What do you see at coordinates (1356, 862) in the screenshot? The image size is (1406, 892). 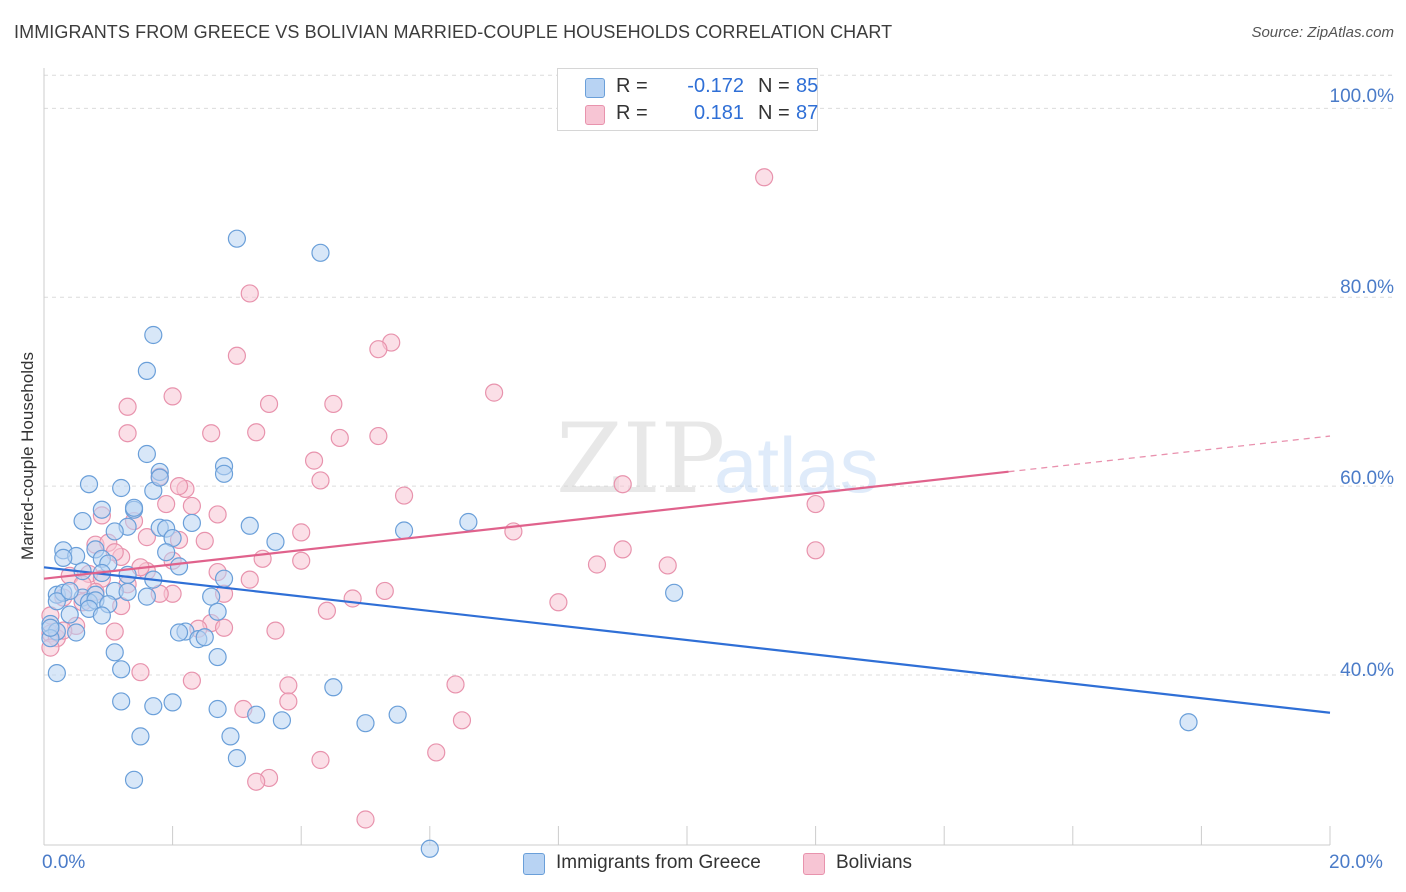 I see `x-tick-20: 20.0%` at bounding box center [1356, 862].